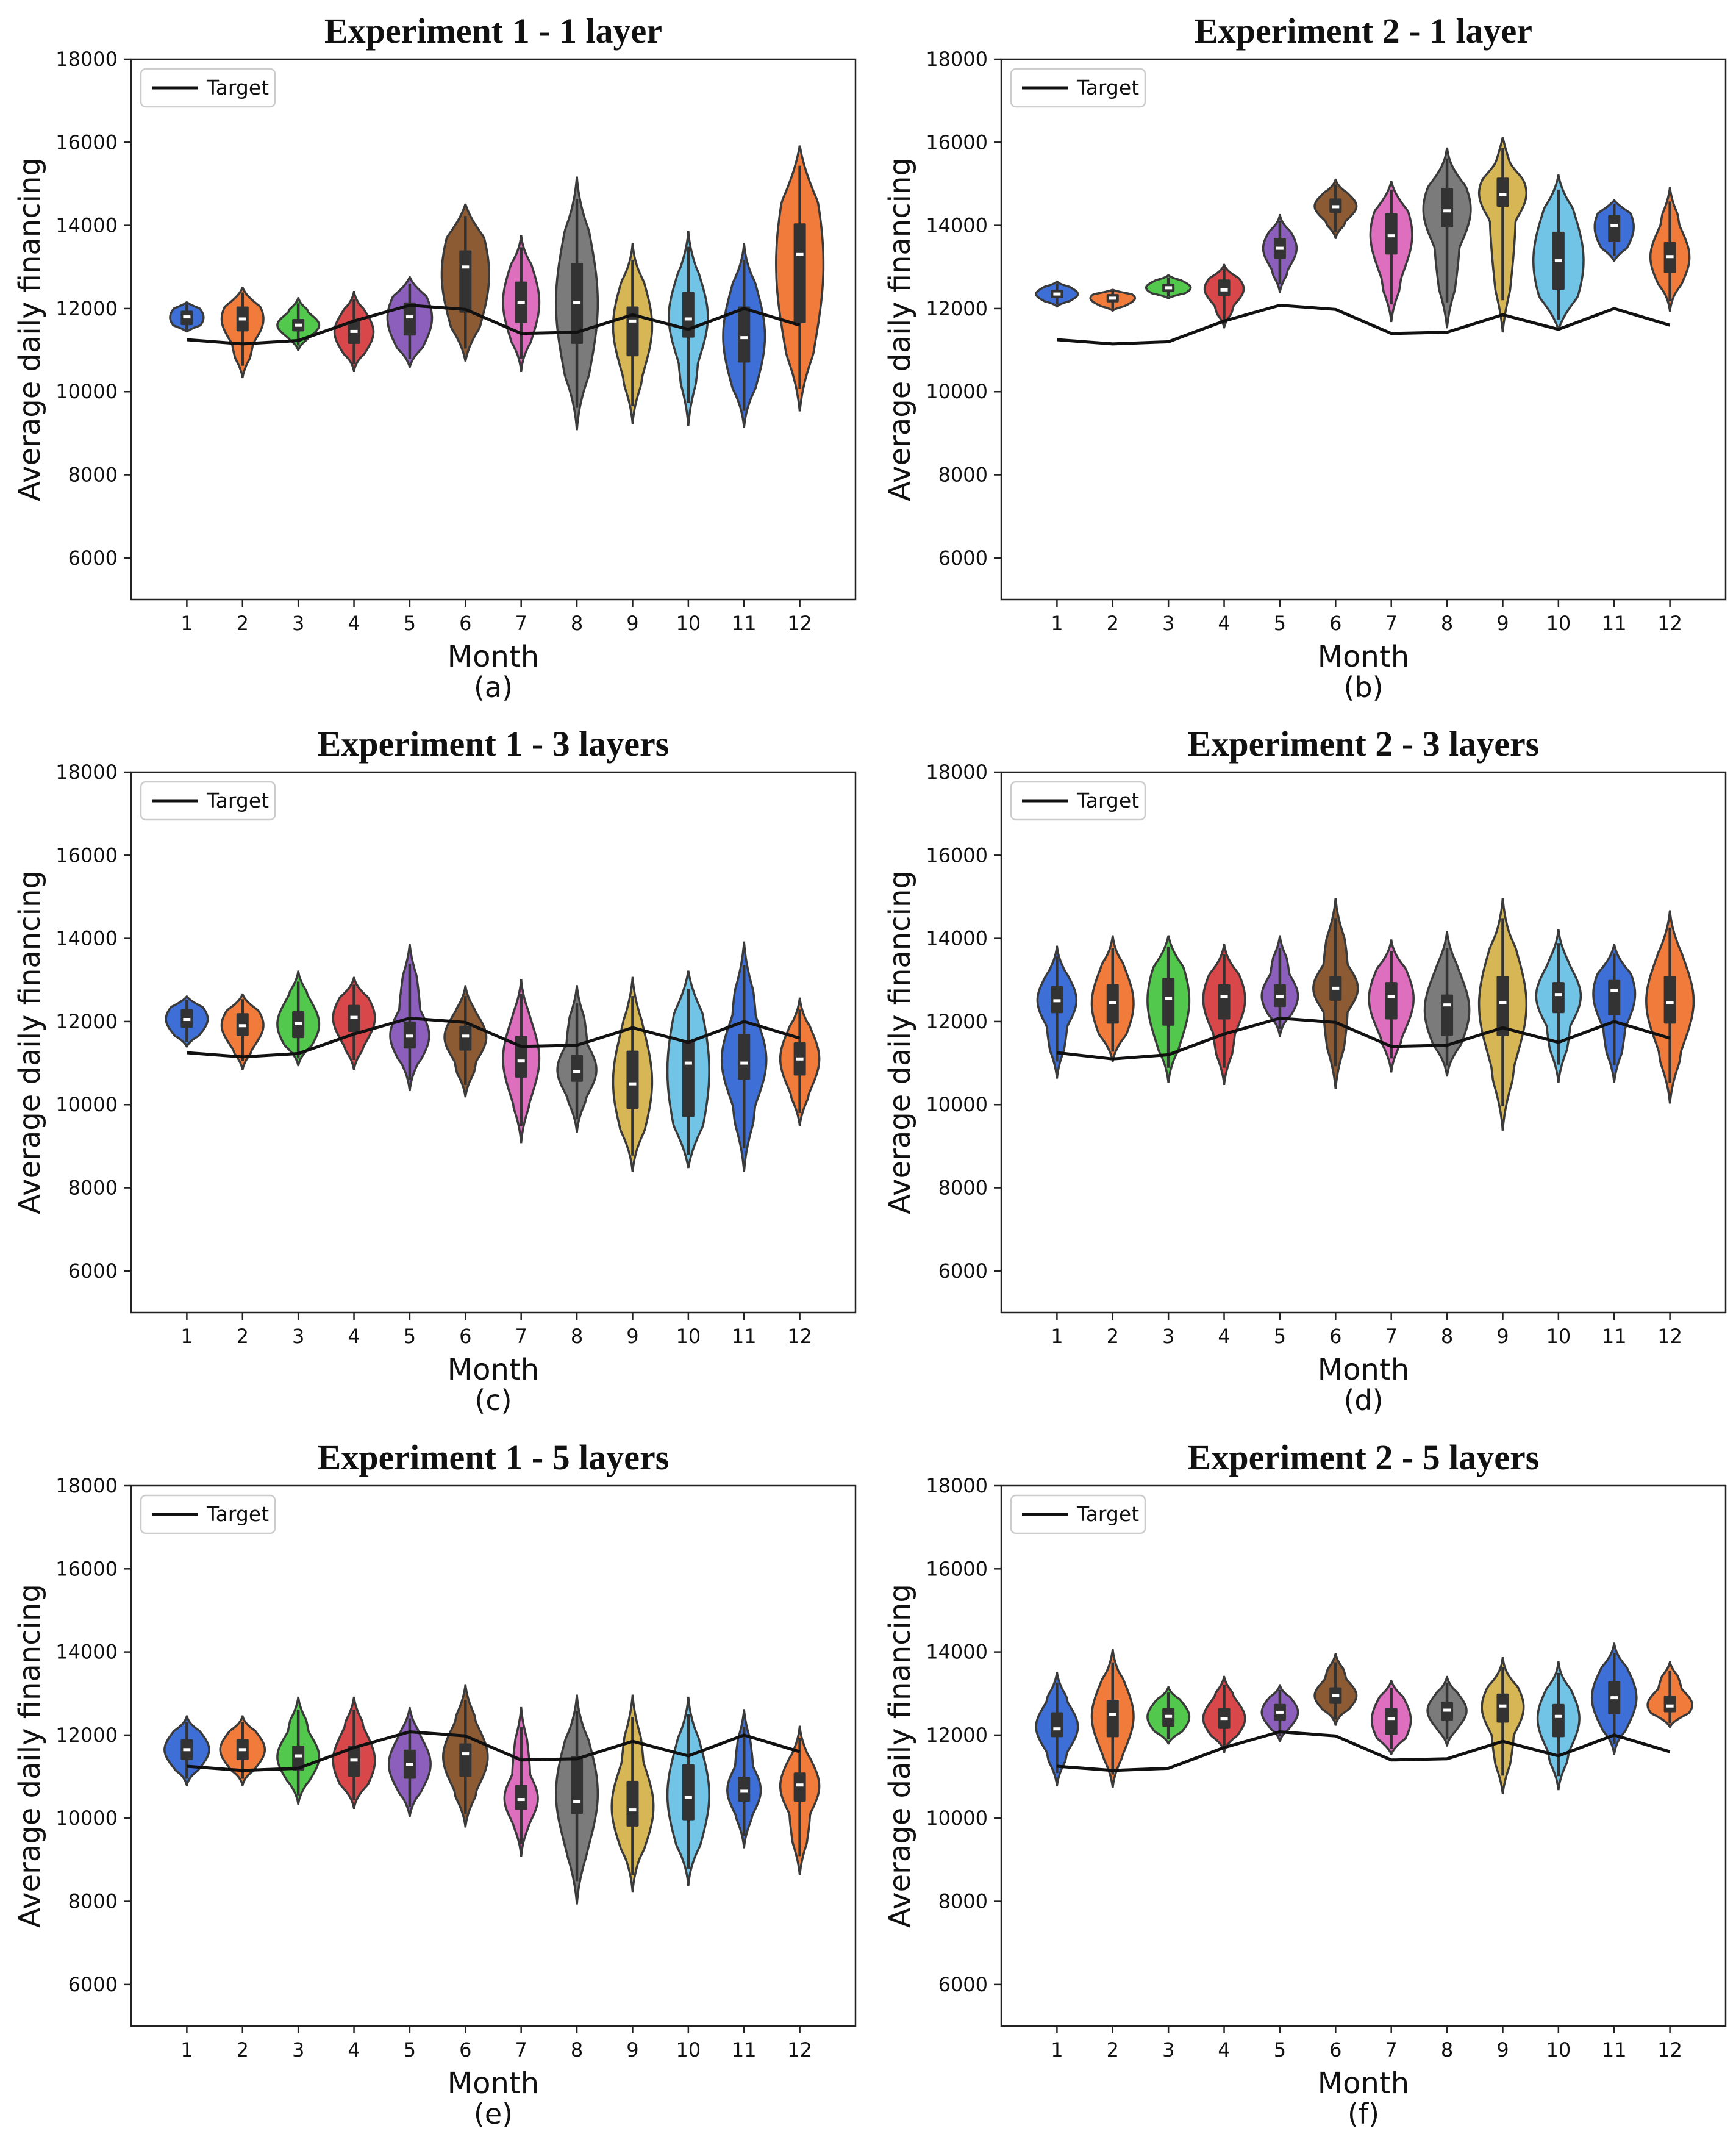 This screenshot has height=2145, width=1736. What do you see at coordinates (1364, 1457) in the screenshot?
I see `chart-title: Experiment 2 - 5 layers` at bounding box center [1364, 1457].